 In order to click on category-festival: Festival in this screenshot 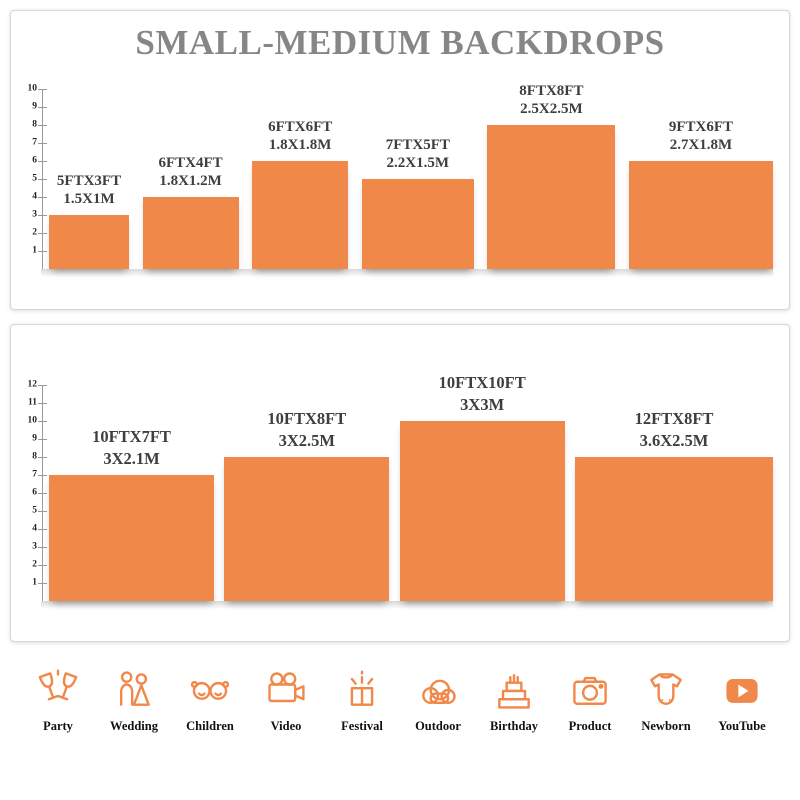, I will do `click(362, 701)`.